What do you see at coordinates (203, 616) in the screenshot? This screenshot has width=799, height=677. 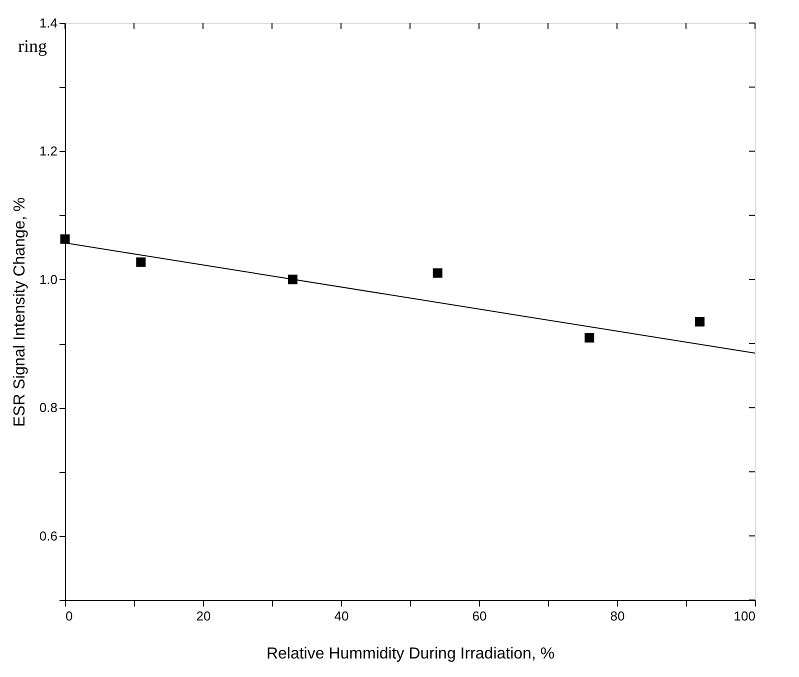 I see `x-tick-label: 20` at bounding box center [203, 616].